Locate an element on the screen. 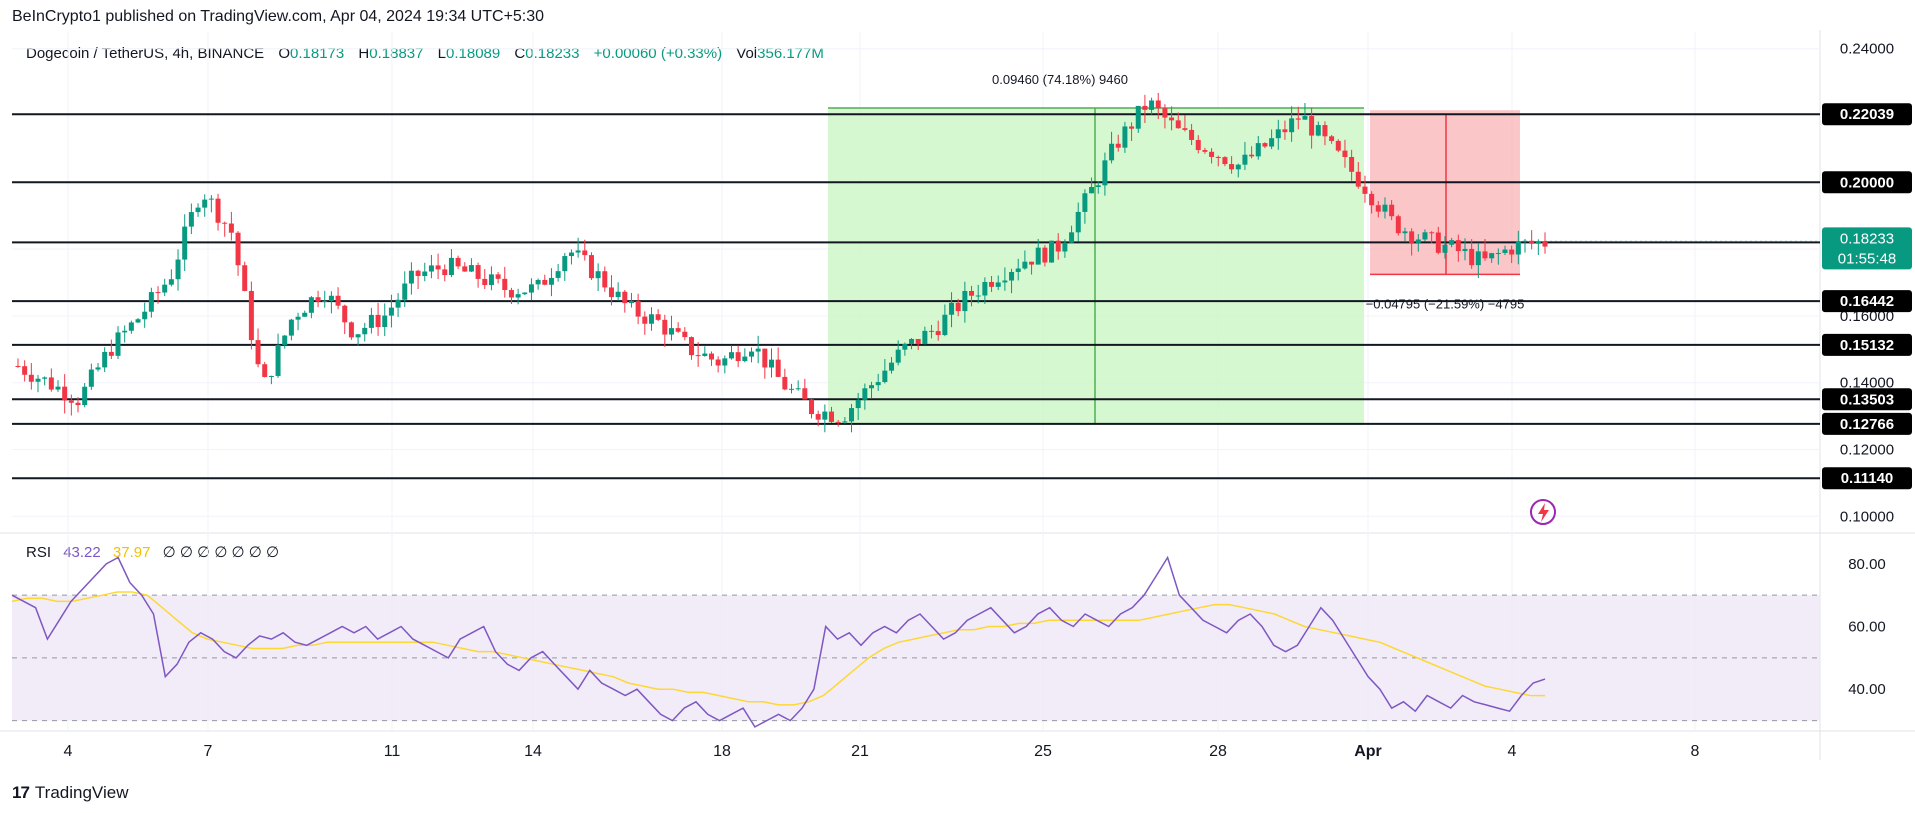 The width and height of the screenshot is (1915, 813). level-label-text: 0.22039 is located at coordinates (1867, 114).